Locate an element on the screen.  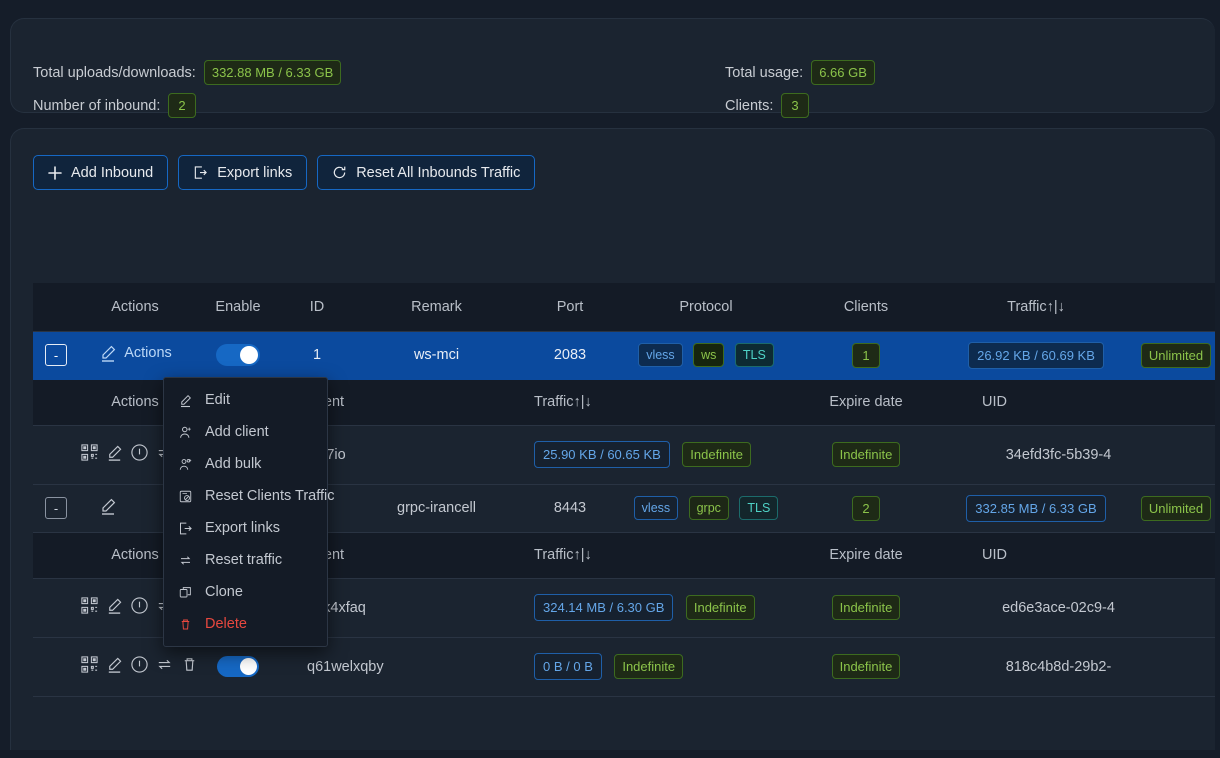
users-add-icon is located at coordinates (185, 464).